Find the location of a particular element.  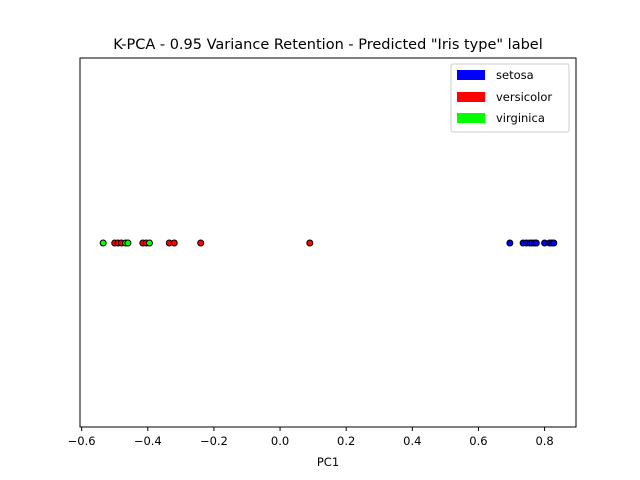

x-tick-label: 0.8 is located at coordinates (544, 441).